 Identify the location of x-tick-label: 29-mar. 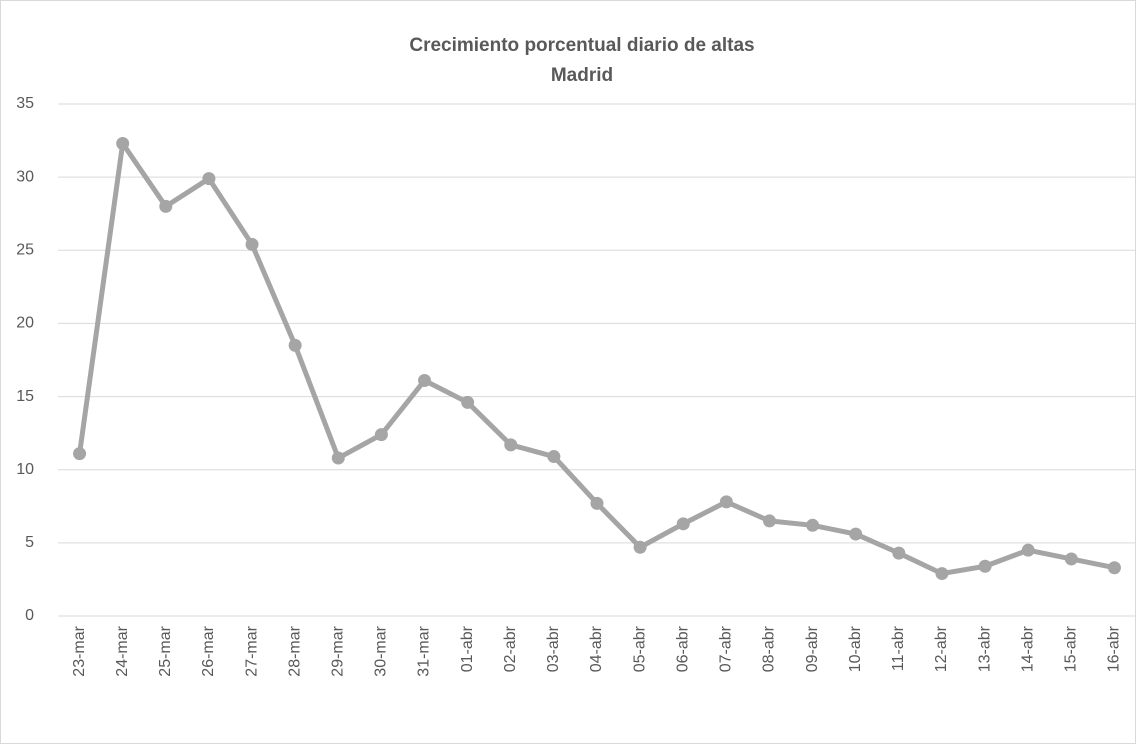
(337, 650).